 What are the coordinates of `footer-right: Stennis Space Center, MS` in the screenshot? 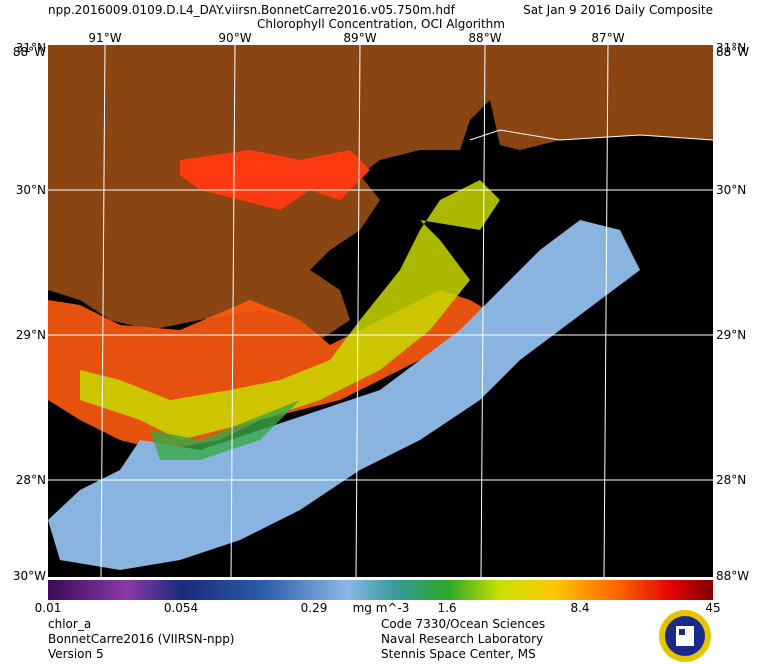 It's located at (458, 654).